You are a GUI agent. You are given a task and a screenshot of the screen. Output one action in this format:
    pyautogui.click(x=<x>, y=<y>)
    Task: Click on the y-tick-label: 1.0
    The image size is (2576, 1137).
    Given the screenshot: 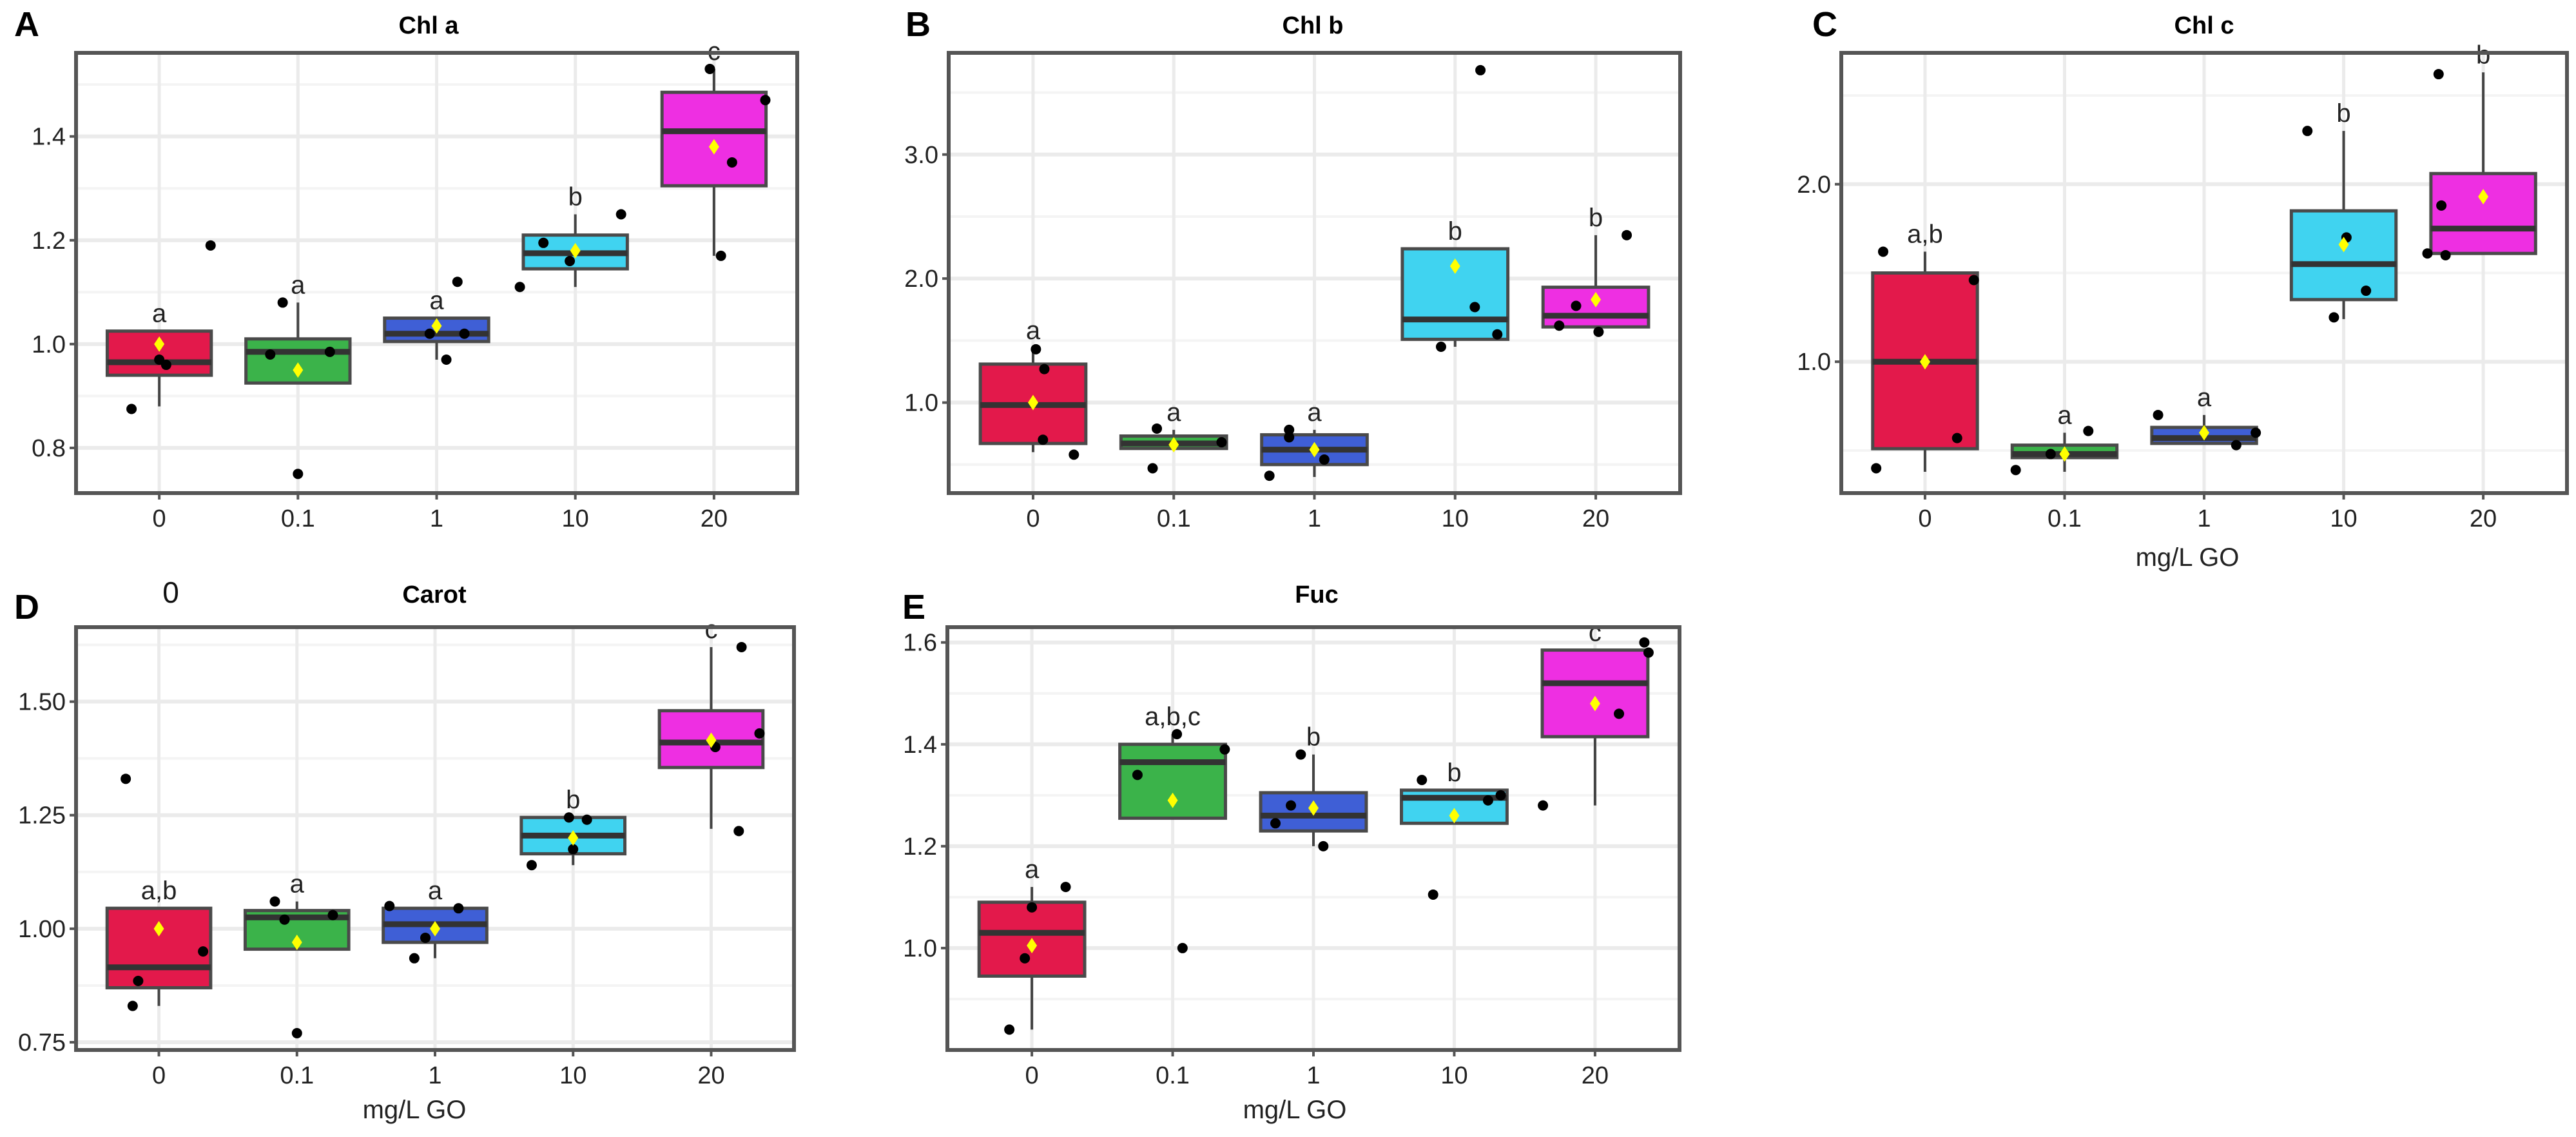 What is the action you would take?
    pyautogui.click(x=49, y=344)
    